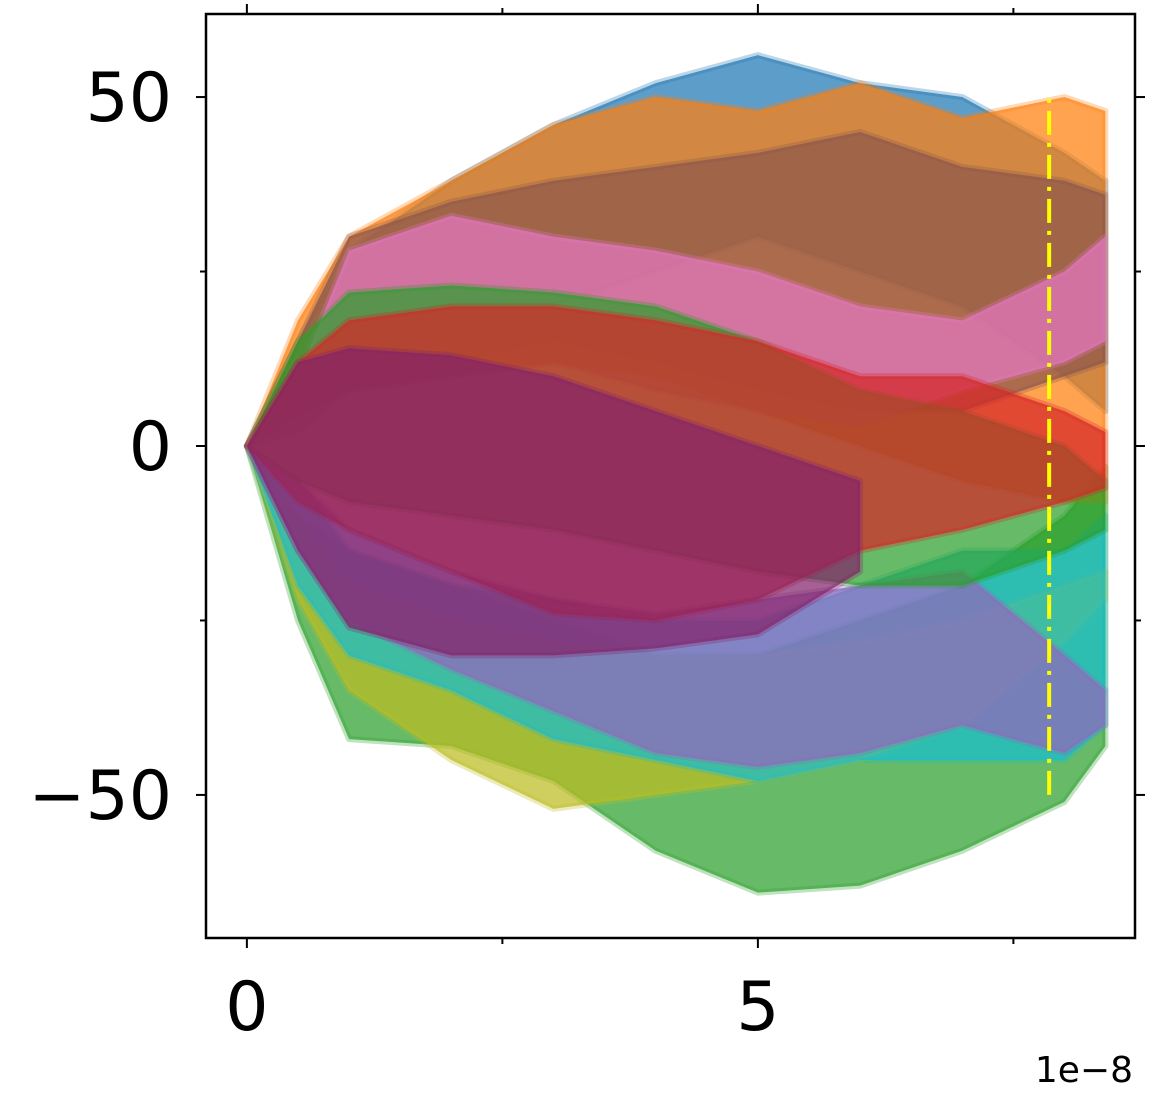  I want to click on x-tick-label: 0, so click(246, 1007).